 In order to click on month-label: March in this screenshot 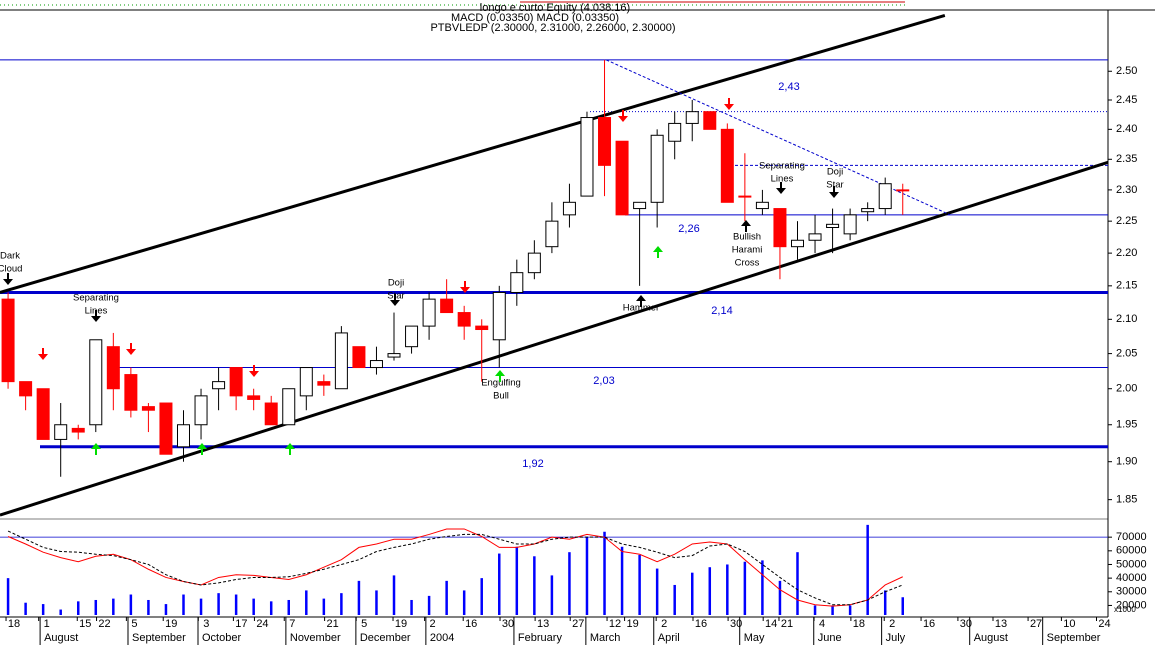, I will do `click(605, 638)`.